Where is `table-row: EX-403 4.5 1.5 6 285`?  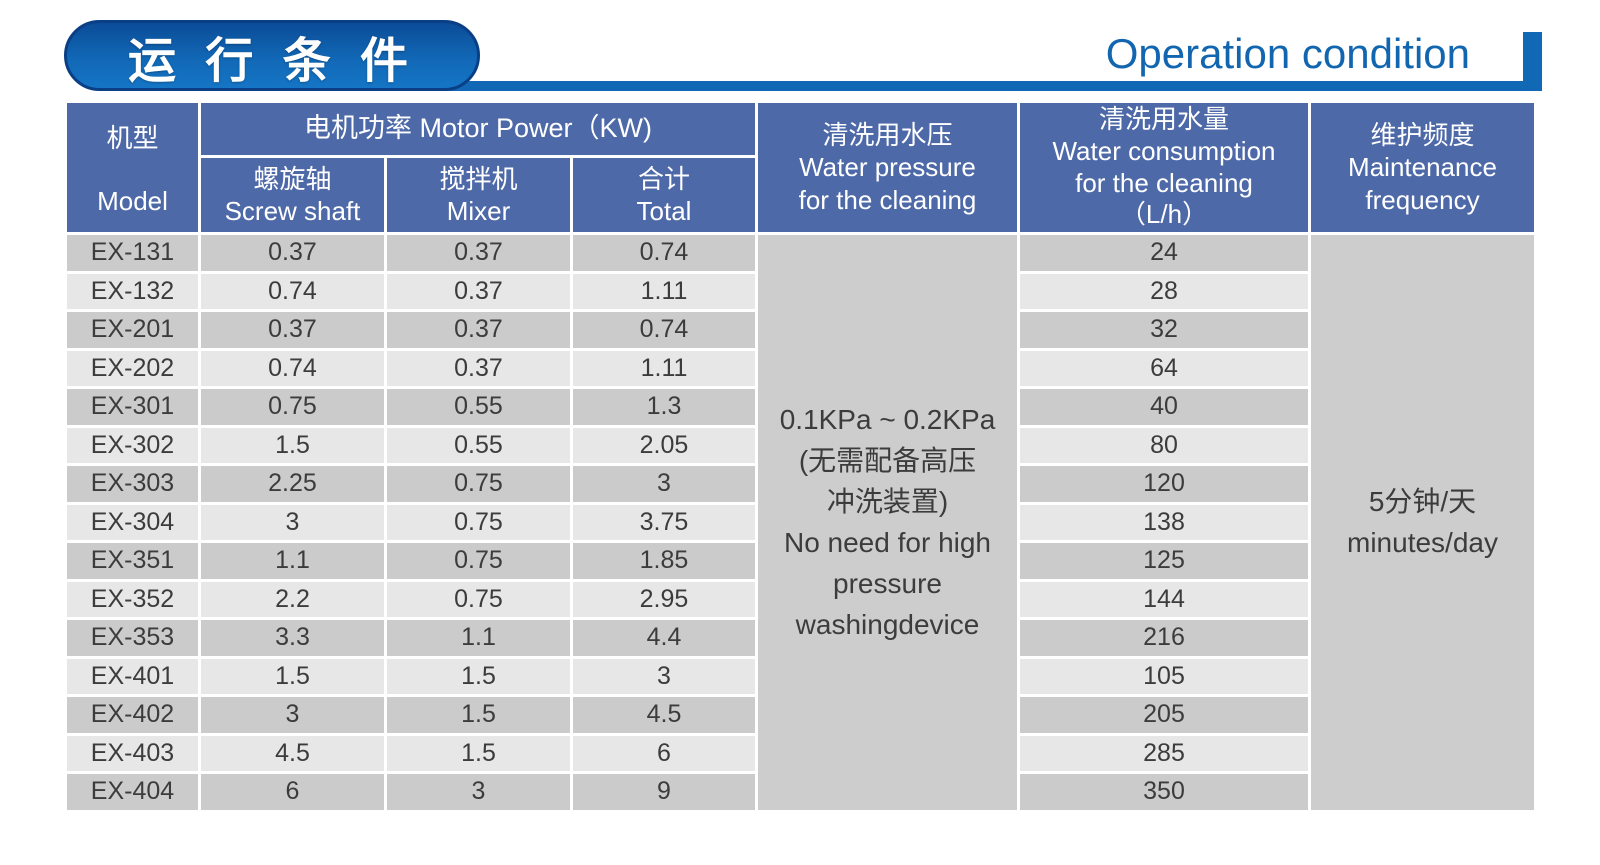 table-row: EX-403 4.5 1.5 6 285 is located at coordinates (800, 753).